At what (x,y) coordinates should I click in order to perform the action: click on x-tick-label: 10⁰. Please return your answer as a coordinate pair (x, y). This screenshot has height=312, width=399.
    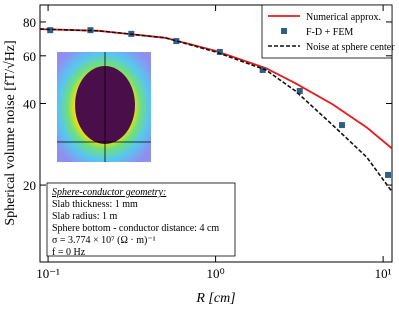
    Looking at the image, I should click on (215, 273).